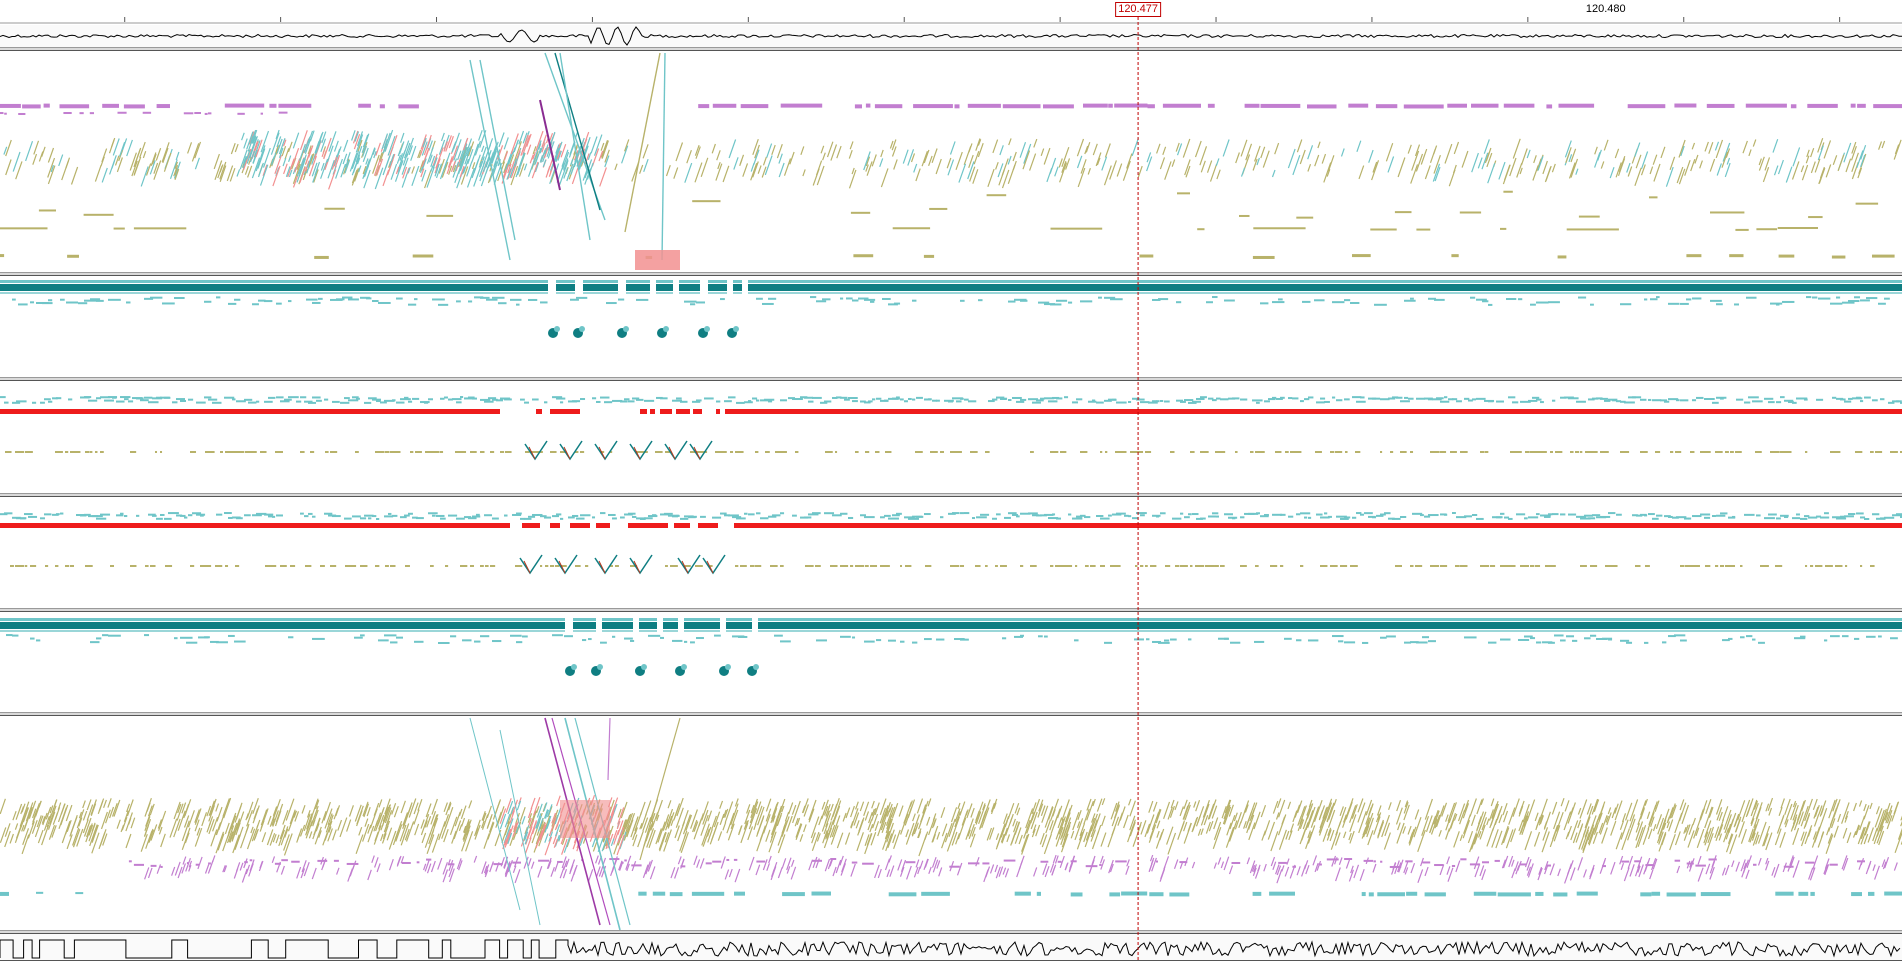 This screenshot has width=1902, height=963. I want to click on teal-reads, so click(951, 894).